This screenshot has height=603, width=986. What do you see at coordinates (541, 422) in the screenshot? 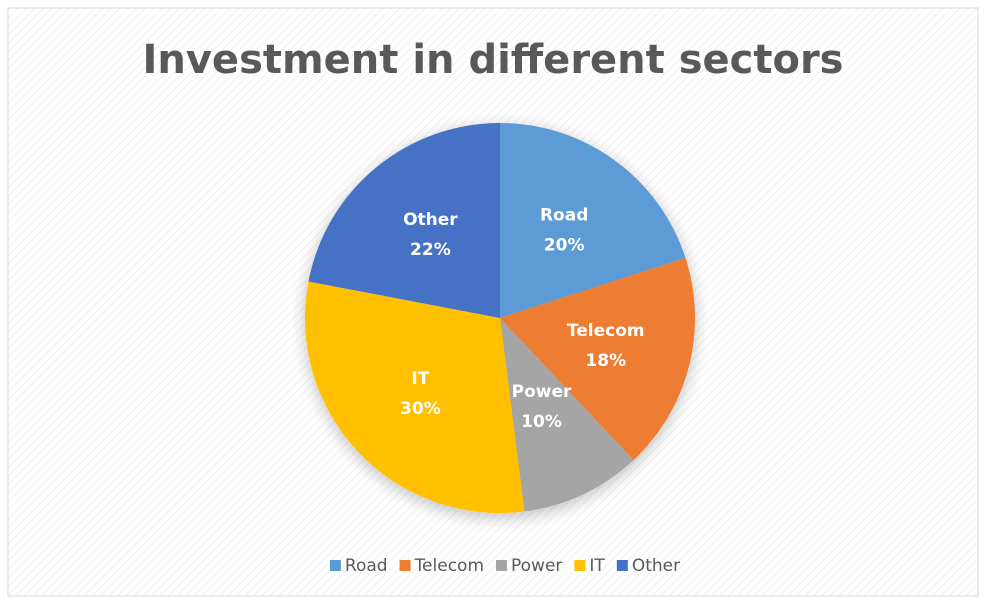
I see `slice-value-label: 10%` at bounding box center [541, 422].